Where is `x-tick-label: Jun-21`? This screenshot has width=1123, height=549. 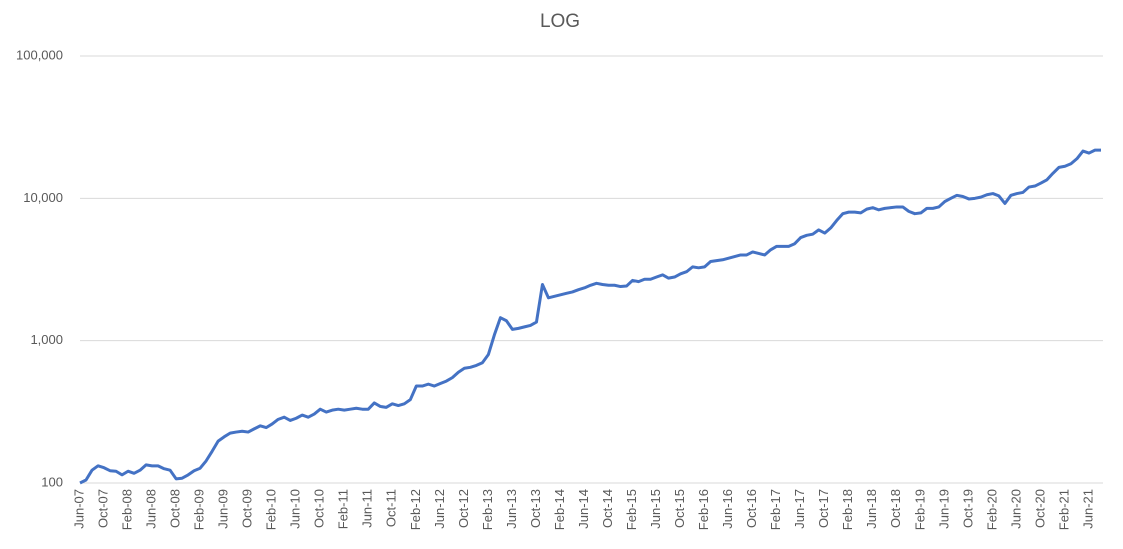 x-tick-label: Jun-21 is located at coordinates (1087, 509).